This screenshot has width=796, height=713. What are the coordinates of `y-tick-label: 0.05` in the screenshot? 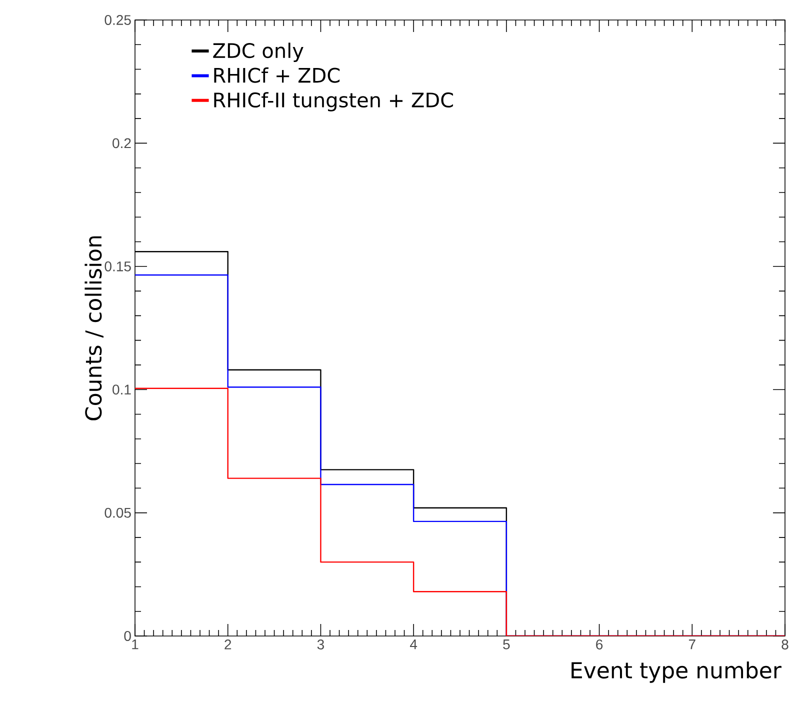 It's located at (117, 513).